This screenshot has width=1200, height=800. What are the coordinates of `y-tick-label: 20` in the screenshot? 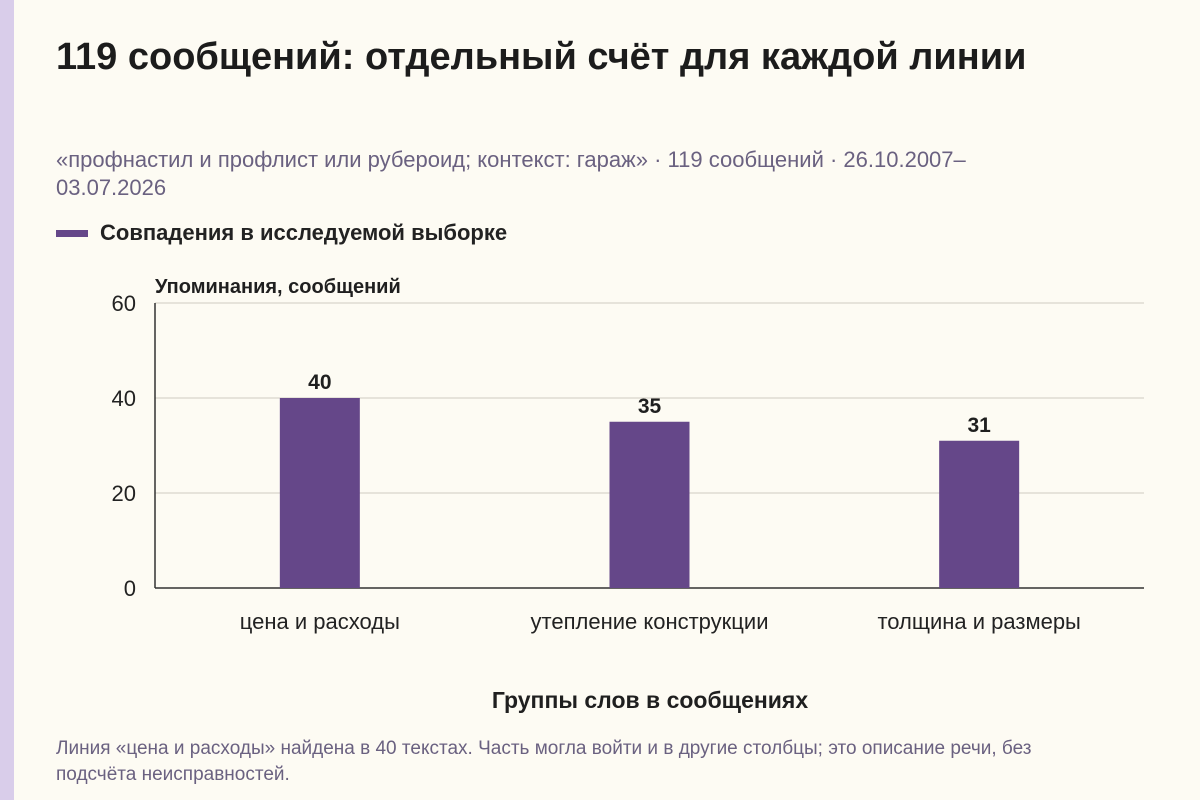 It's located at (124, 493).